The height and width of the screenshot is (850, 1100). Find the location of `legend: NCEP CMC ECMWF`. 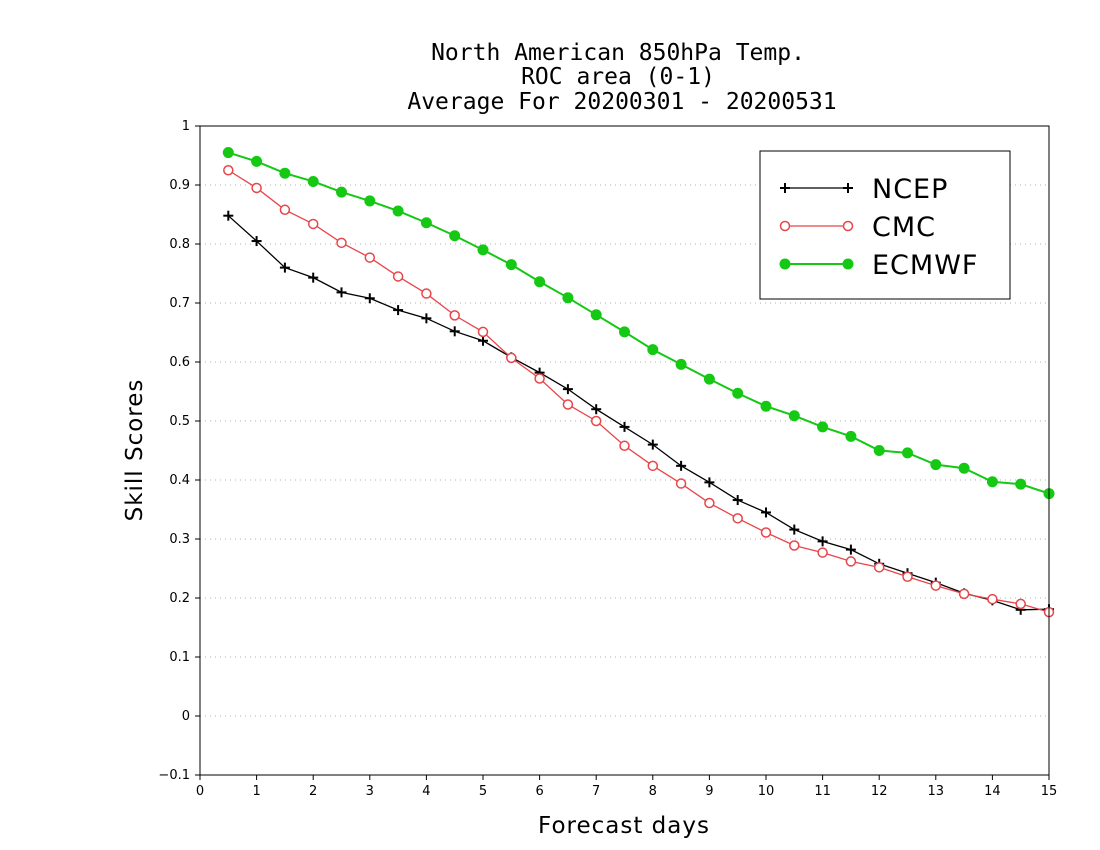

legend: NCEP CMC ECMWF is located at coordinates (885, 225).